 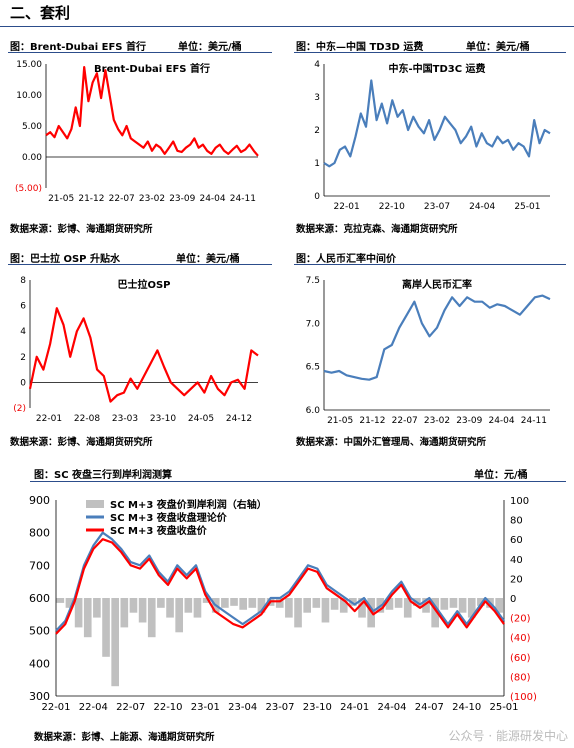 What do you see at coordinates (39, 663) in the screenshot?
I see `y-tick-label: 400` at bounding box center [39, 663].